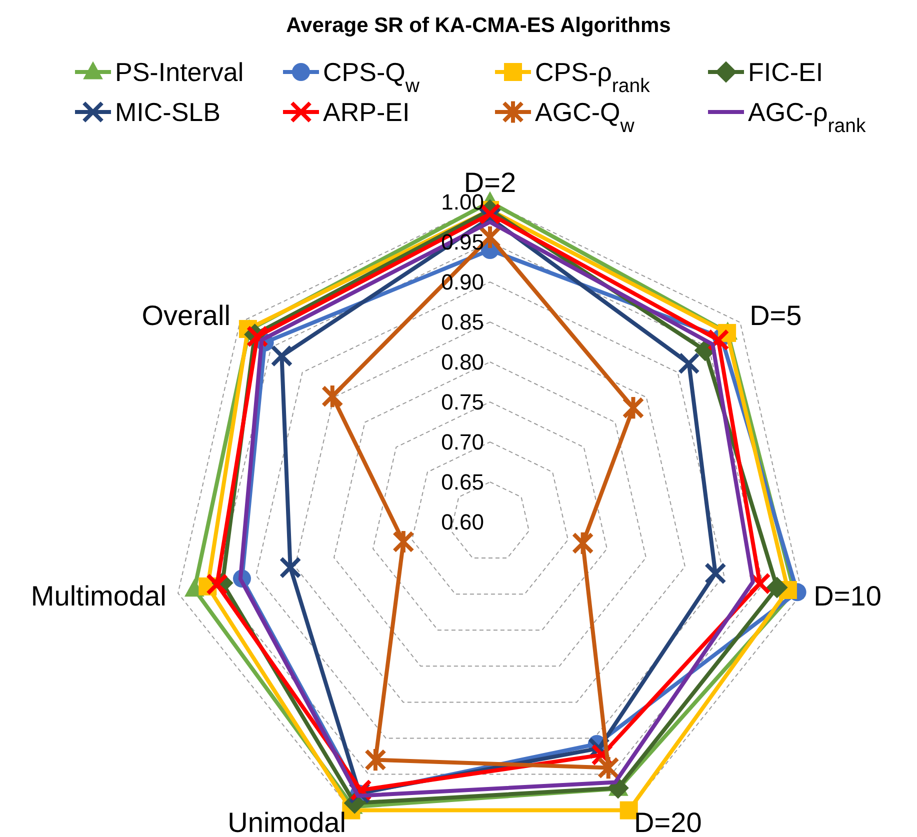 This screenshot has width=917, height=837. I want to click on y-tick-label: 0.75, so click(462, 402).